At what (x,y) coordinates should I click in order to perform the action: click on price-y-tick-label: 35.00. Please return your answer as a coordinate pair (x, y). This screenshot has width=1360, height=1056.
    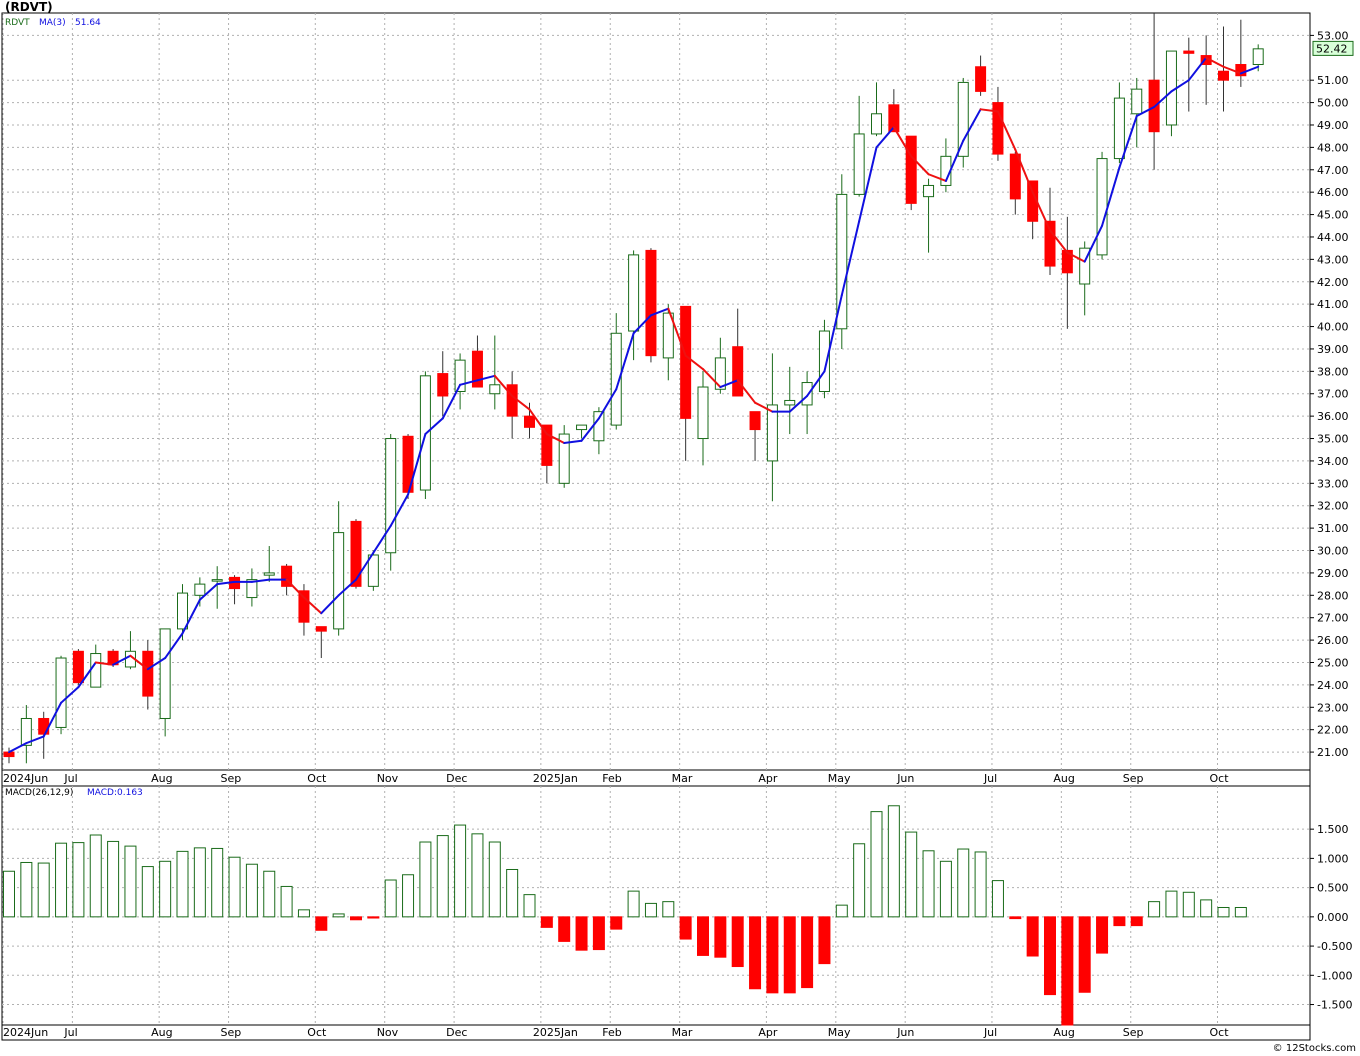
    Looking at the image, I should click on (1333, 439).